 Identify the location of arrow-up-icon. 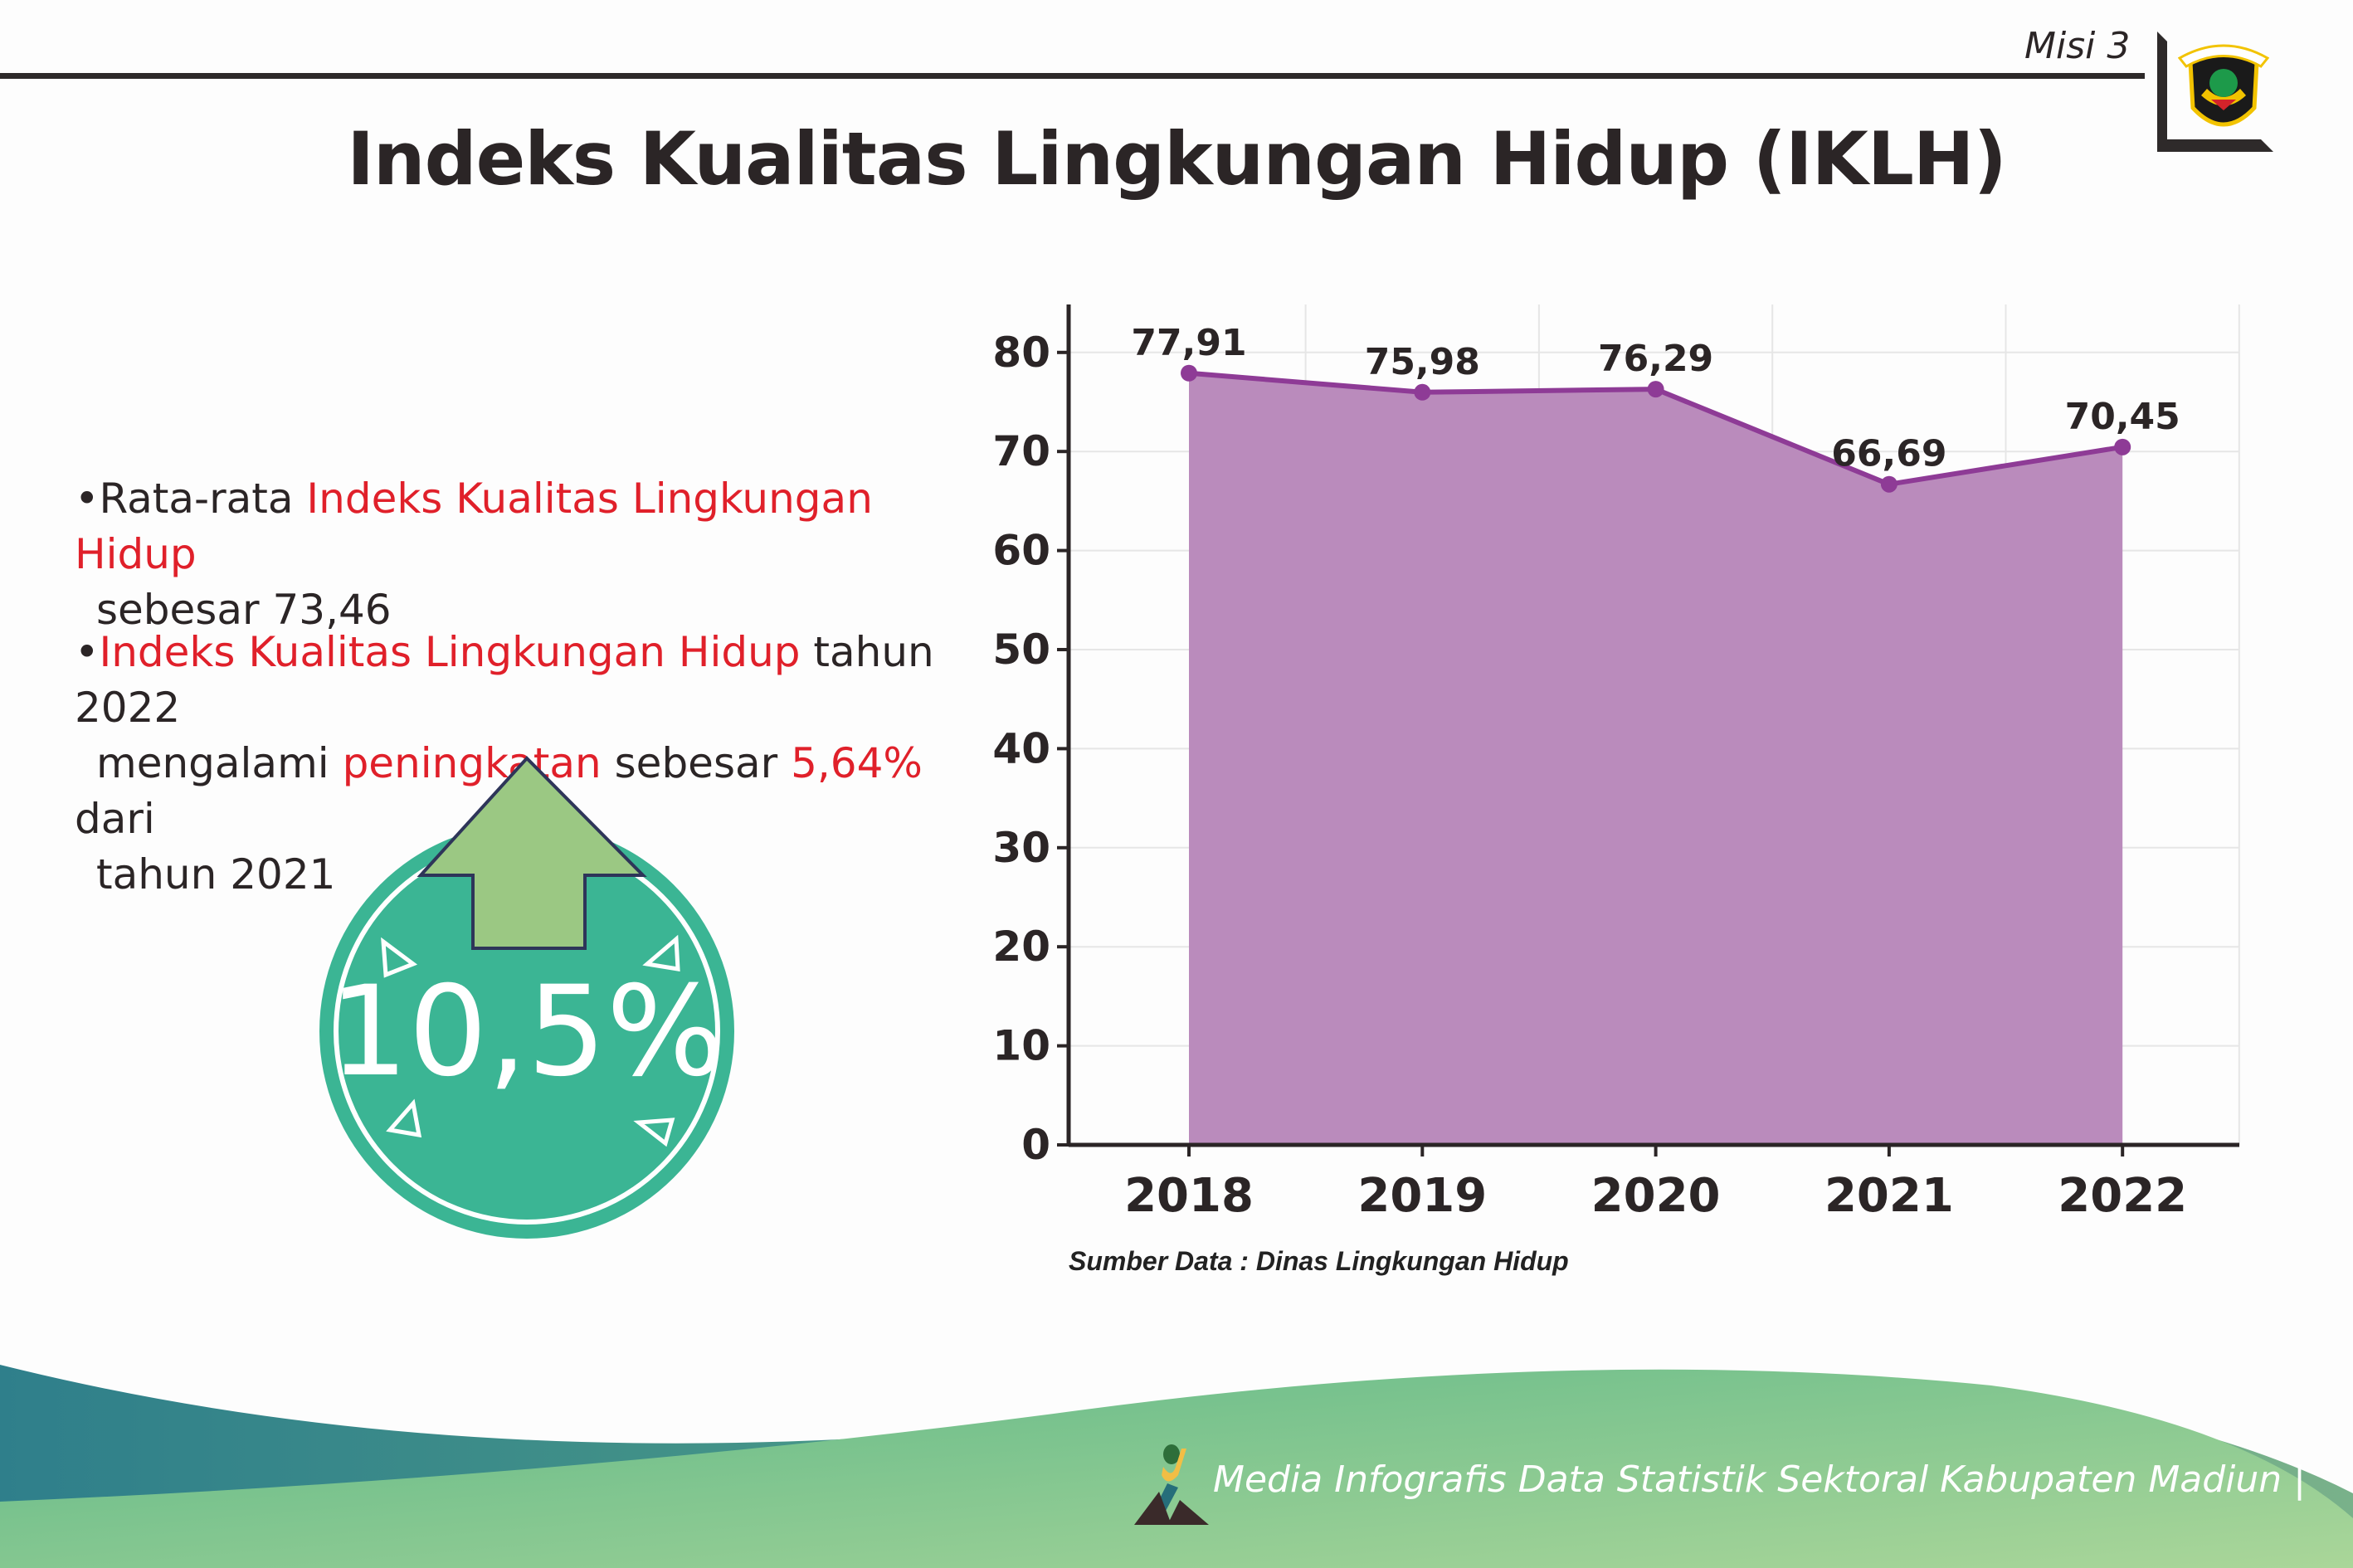
(532, 853).